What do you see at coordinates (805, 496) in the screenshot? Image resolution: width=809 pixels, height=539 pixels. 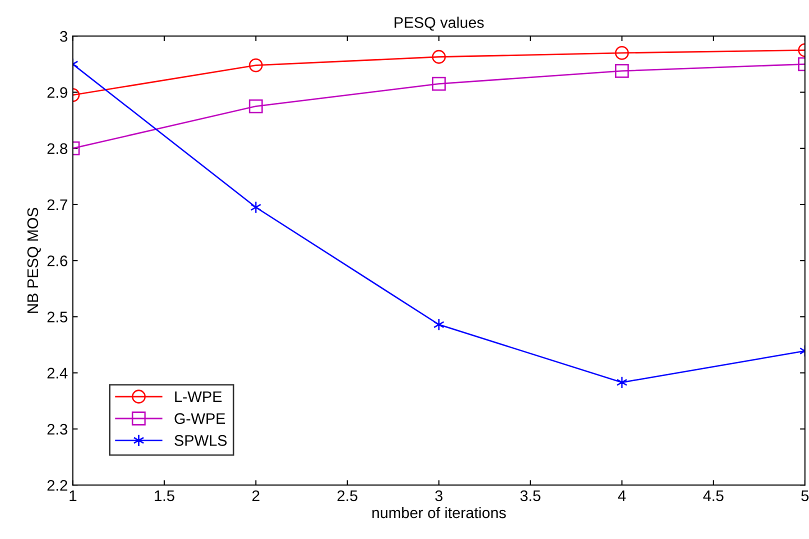 I see `x-tick-label: 5` at bounding box center [805, 496].